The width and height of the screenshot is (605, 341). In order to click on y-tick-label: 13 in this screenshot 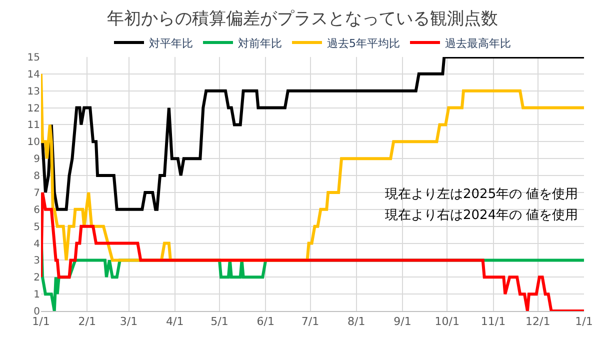, I will do `click(33, 92)`.